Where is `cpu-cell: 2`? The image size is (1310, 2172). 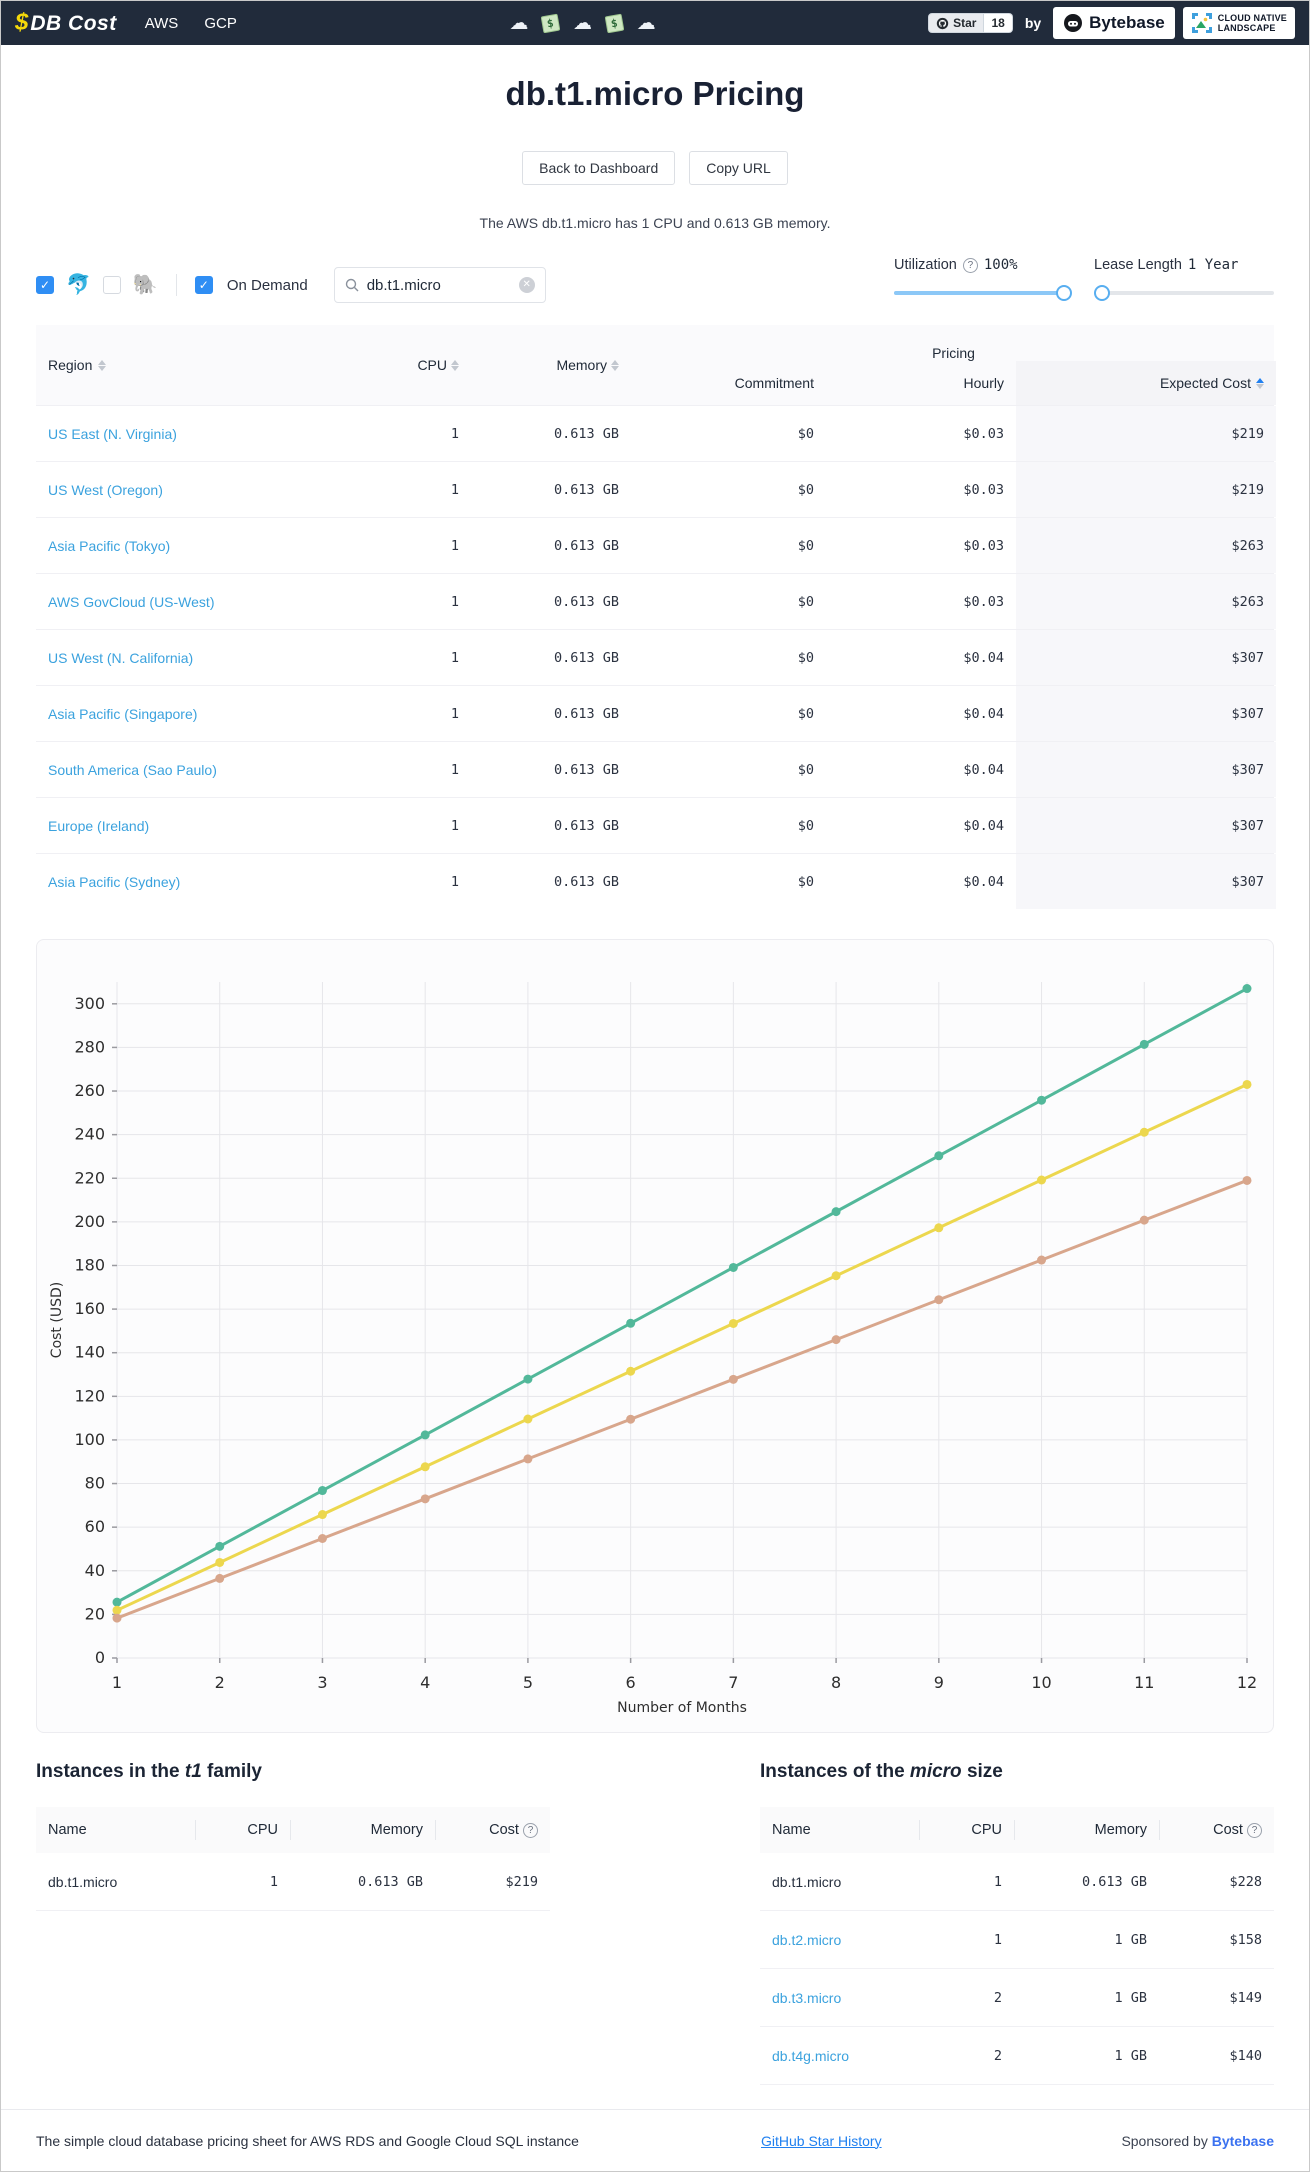
cpu-cell: 2 is located at coordinates (997, 2055).